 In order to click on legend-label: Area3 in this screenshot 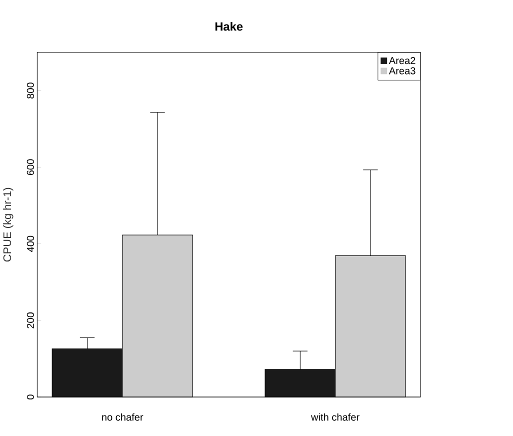, I will do `click(402, 70)`.